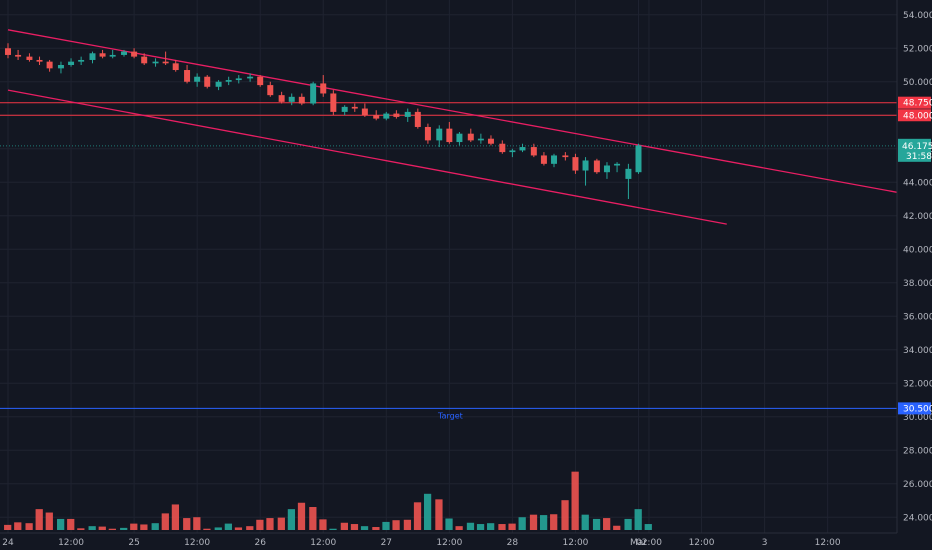 The height and width of the screenshot is (550, 932). I want to click on price-line-badge, so click(914, 102).